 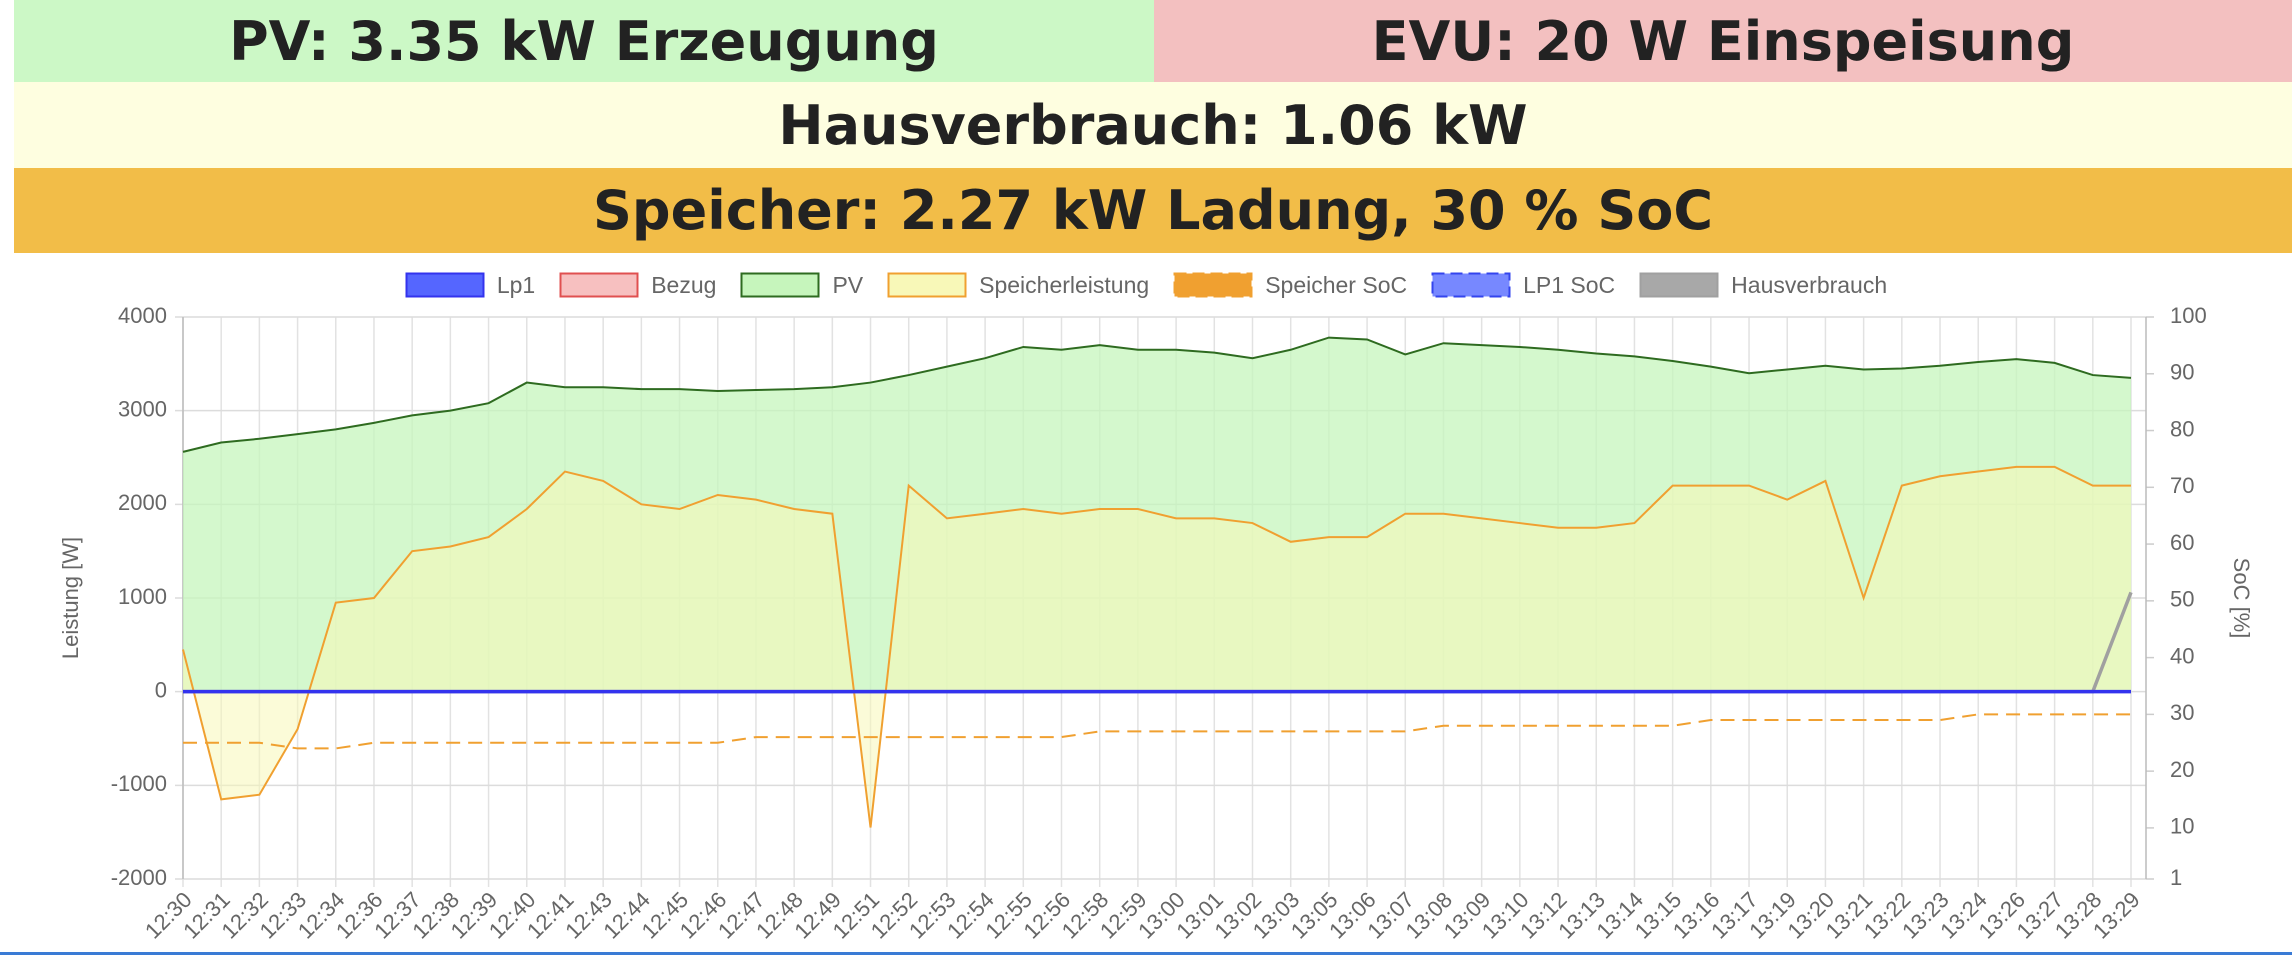 What do you see at coordinates (684, 284) in the screenshot?
I see `legend-label: Bezug` at bounding box center [684, 284].